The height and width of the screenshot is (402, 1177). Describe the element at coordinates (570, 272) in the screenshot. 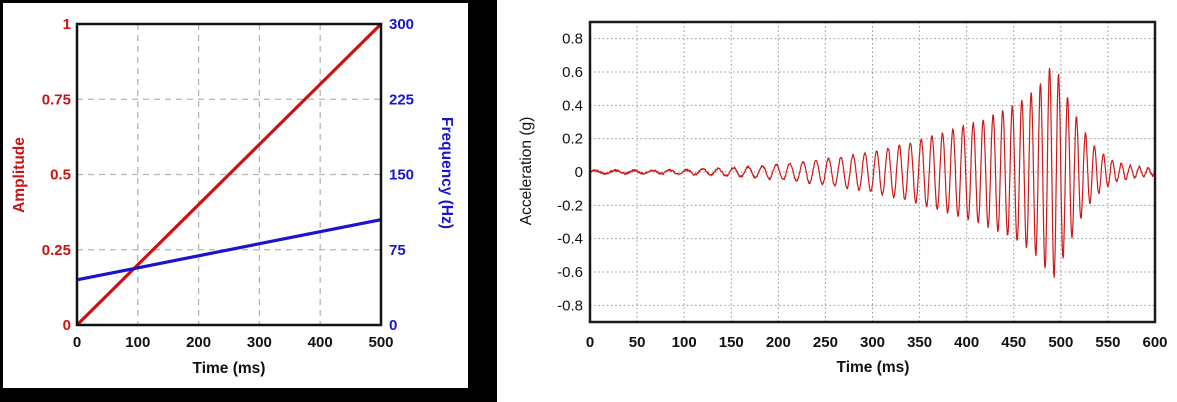

I see `svg-text: -0.6` at that location.